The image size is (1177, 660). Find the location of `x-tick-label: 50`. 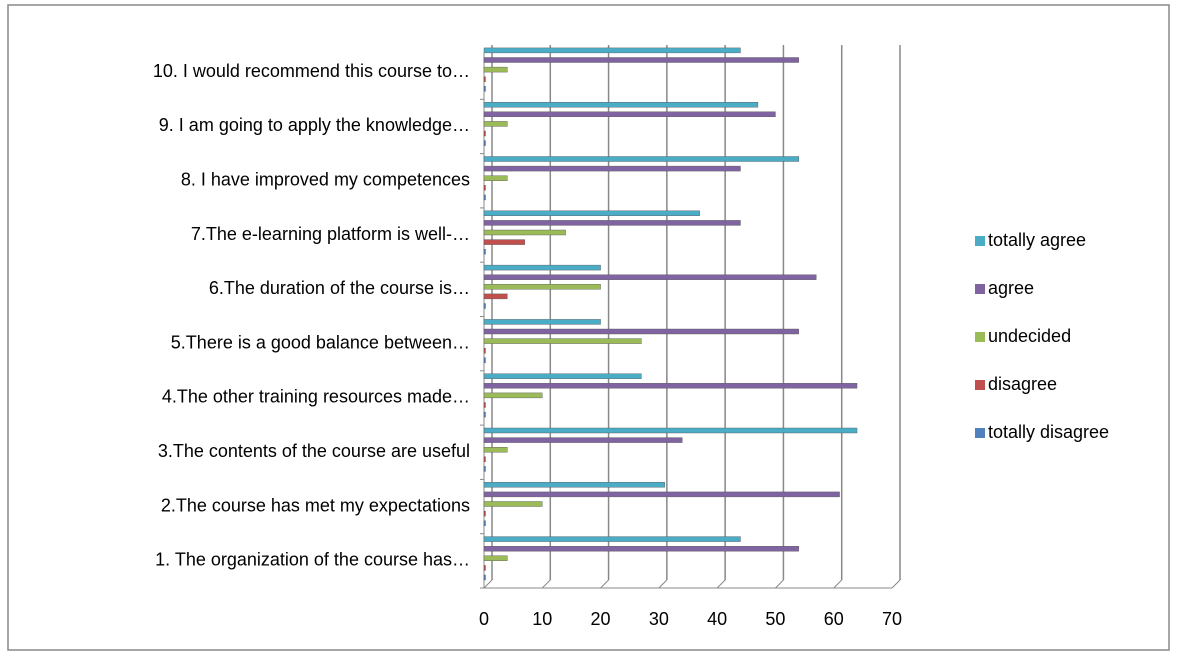

x-tick-label: 50 is located at coordinates (775, 619).